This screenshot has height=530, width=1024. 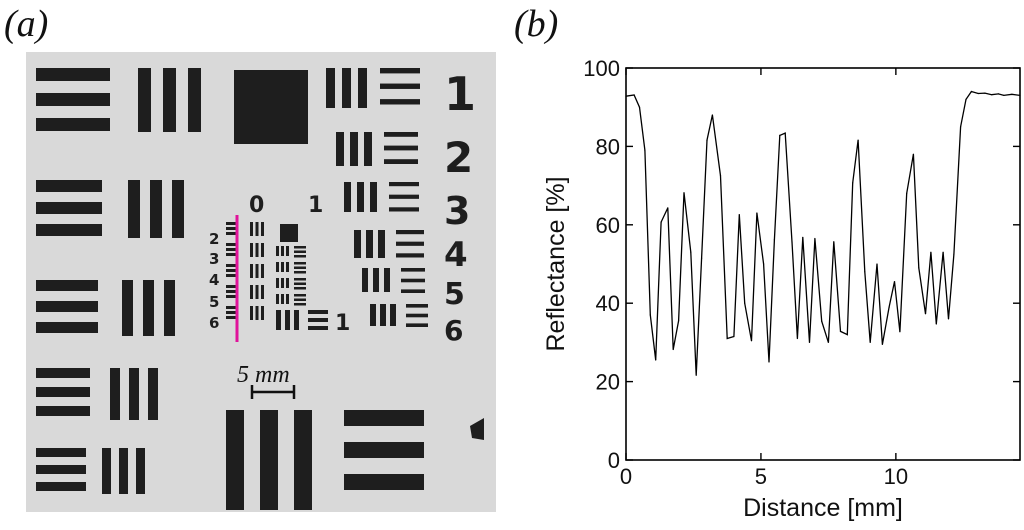 I want to click on large-h-3-bar, so click(x=67, y=327).